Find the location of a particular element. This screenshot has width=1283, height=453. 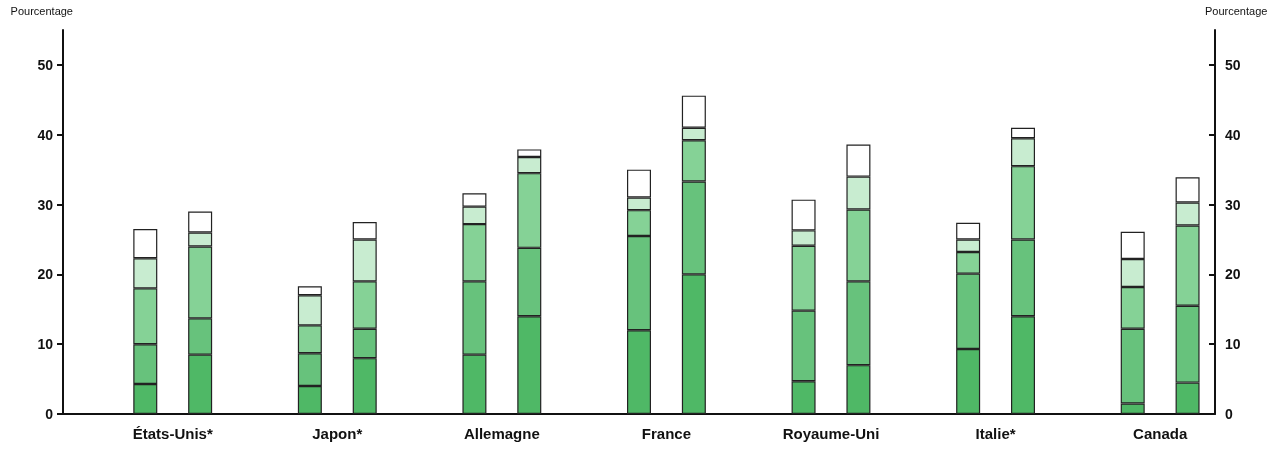

y2-axis-title: Pourcentage is located at coordinates (1236, 10).